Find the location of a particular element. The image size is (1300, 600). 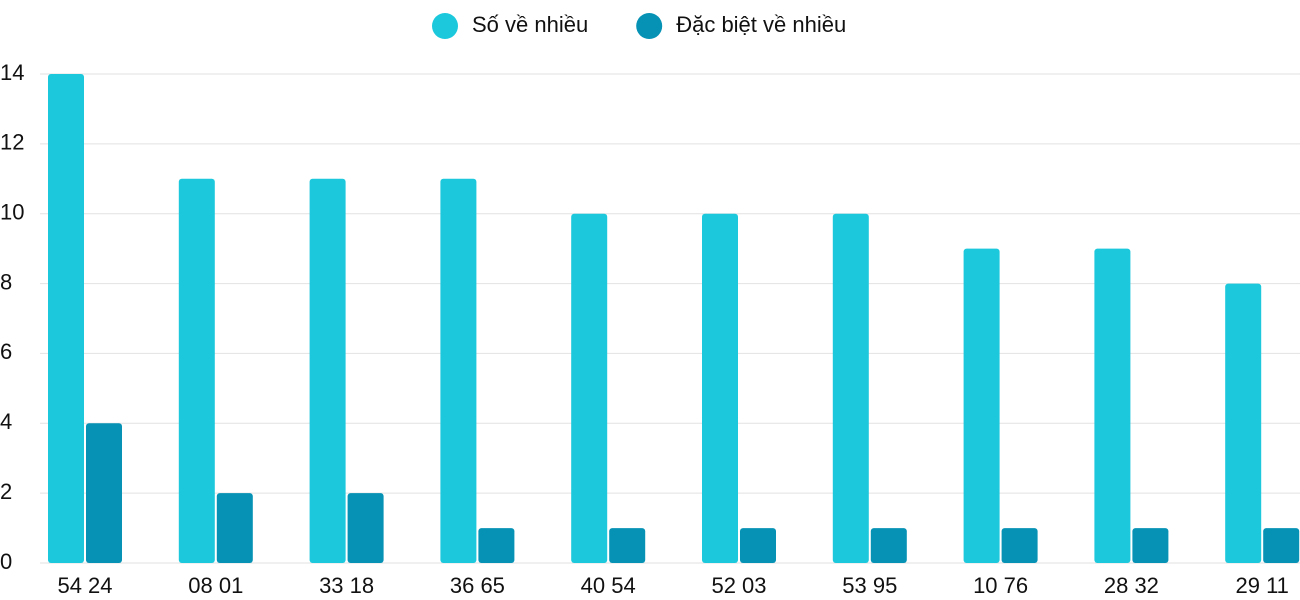

x-tick-label: 53 95 is located at coordinates (869, 585).